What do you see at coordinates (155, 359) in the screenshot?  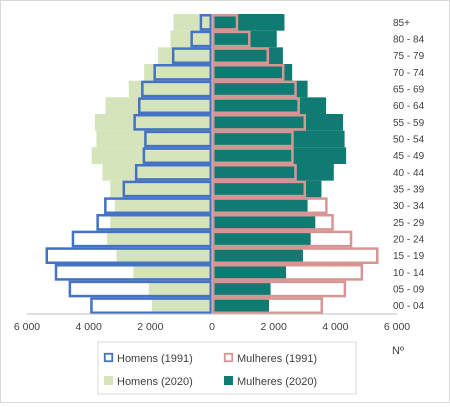 I see `legend-label-homens-1991: Homens (1991)` at bounding box center [155, 359].